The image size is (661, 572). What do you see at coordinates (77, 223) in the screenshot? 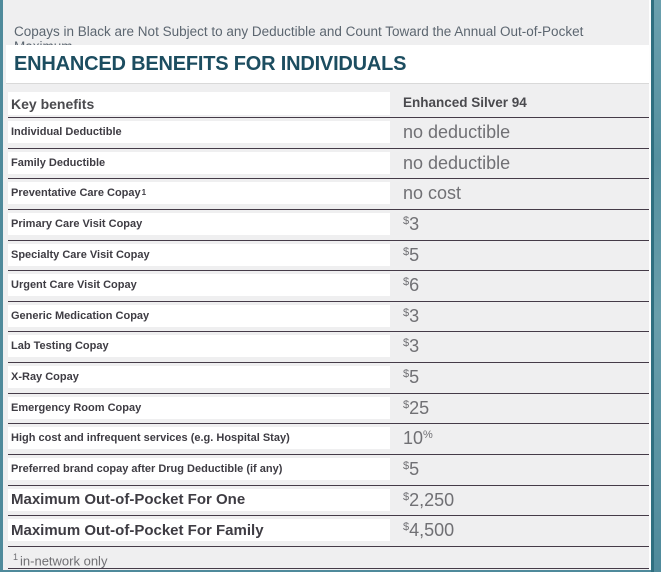
I see `benefit-label-text: Primary Care Visit Copay` at bounding box center [77, 223].